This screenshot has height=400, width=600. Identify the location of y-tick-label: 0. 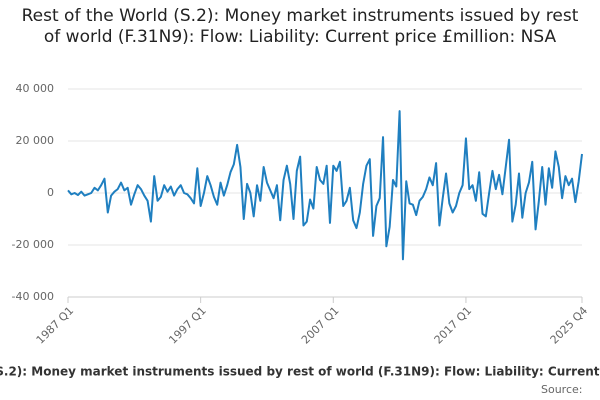
(50, 192).